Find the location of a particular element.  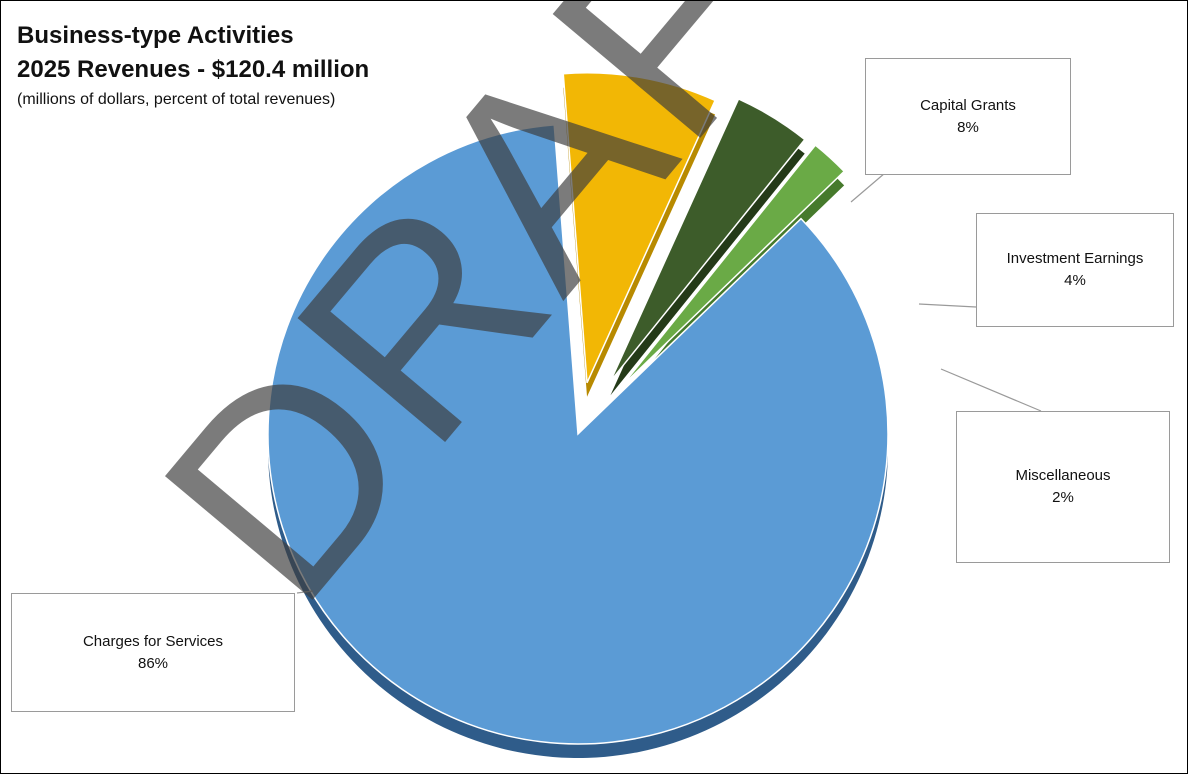

slice-percent-capital-grants: 8% is located at coordinates (968, 127).